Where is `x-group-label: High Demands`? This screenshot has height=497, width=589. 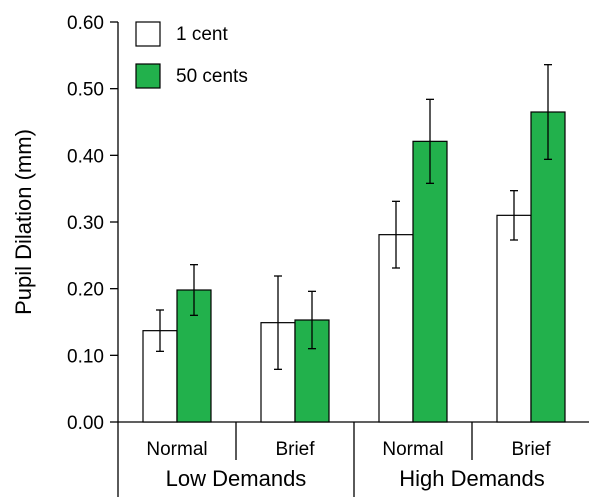
x-group-label: High Demands is located at coordinates (472, 478).